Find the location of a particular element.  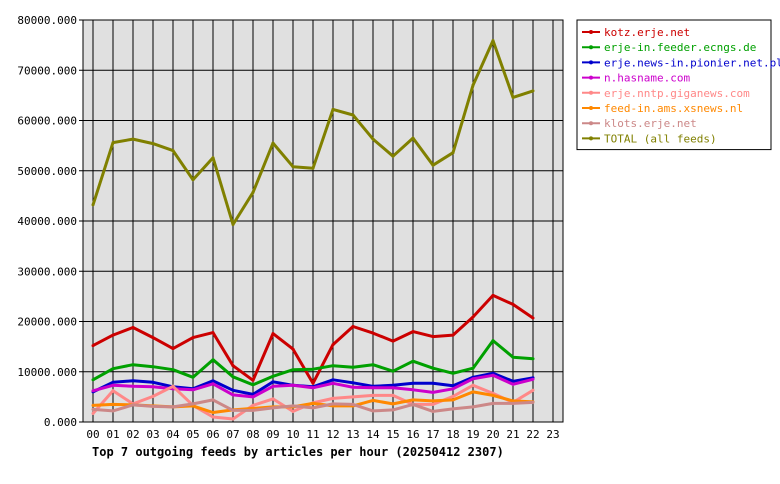

x-tick-label: 10 is located at coordinates (292, 434).